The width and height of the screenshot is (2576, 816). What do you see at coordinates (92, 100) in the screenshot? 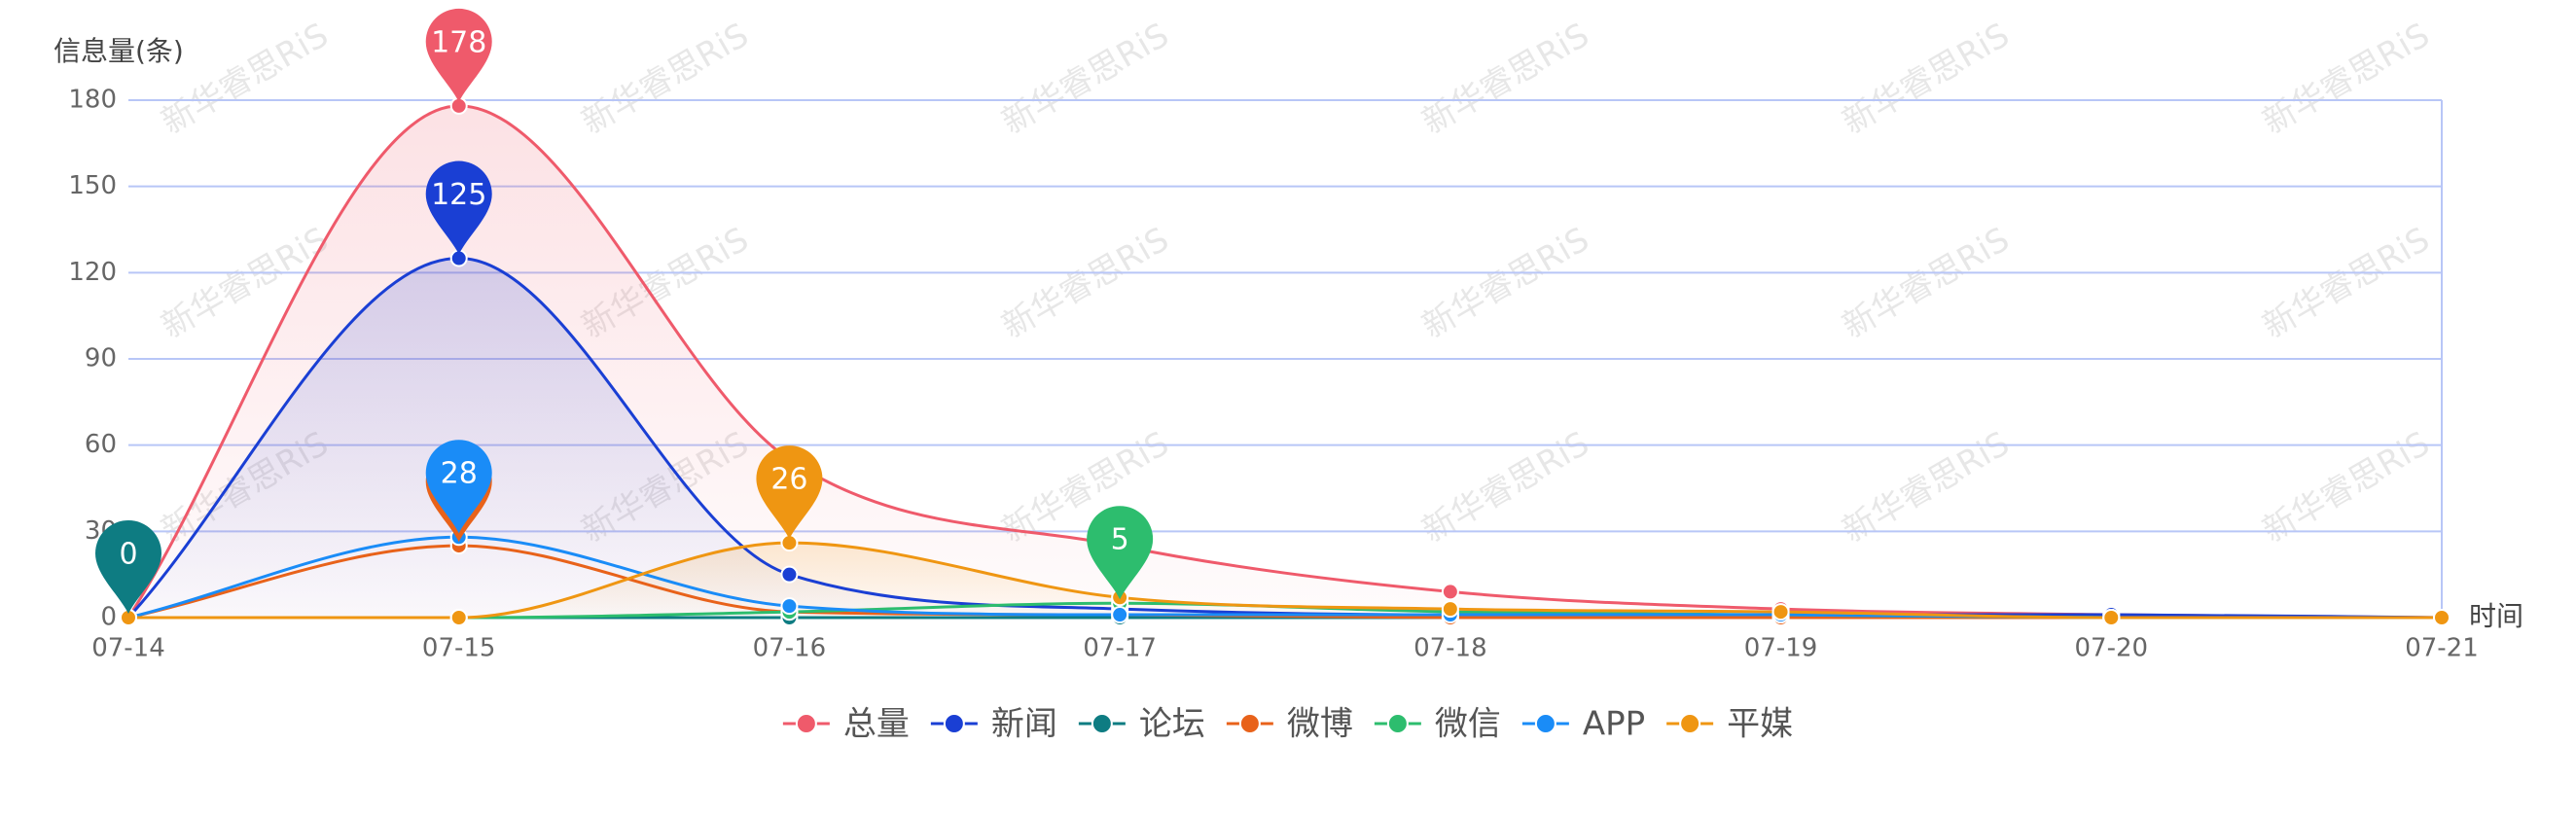
I see `y-tick-label: 180` at bounding box center [92, 100].